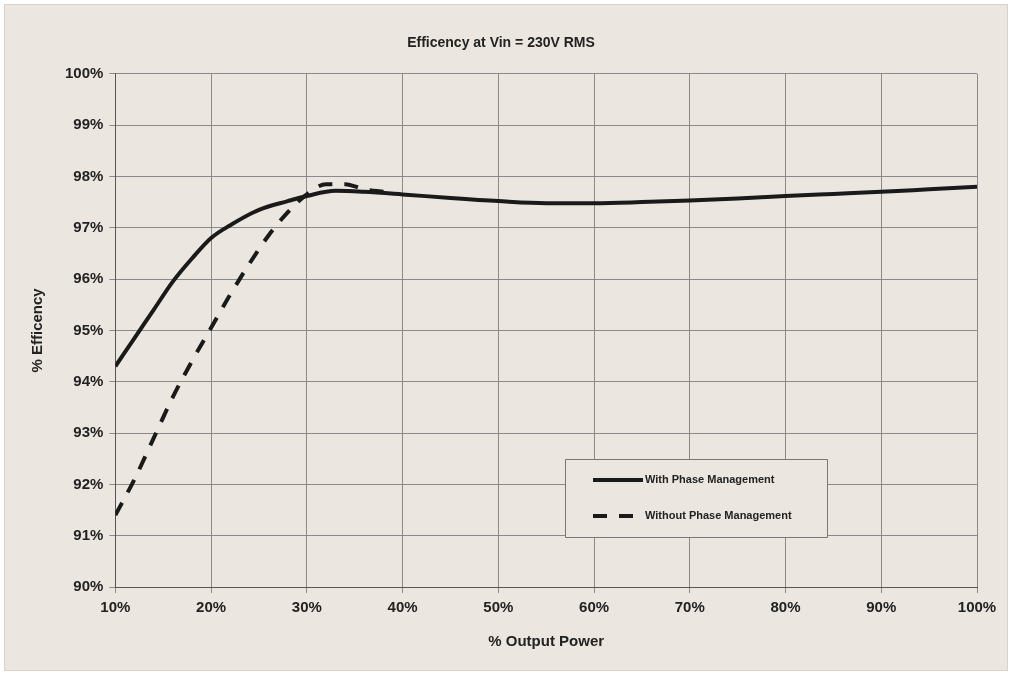  Describe the element at coordinates (88, 380) in the screenshot. I see `y-tick-label: 94%` at that location.